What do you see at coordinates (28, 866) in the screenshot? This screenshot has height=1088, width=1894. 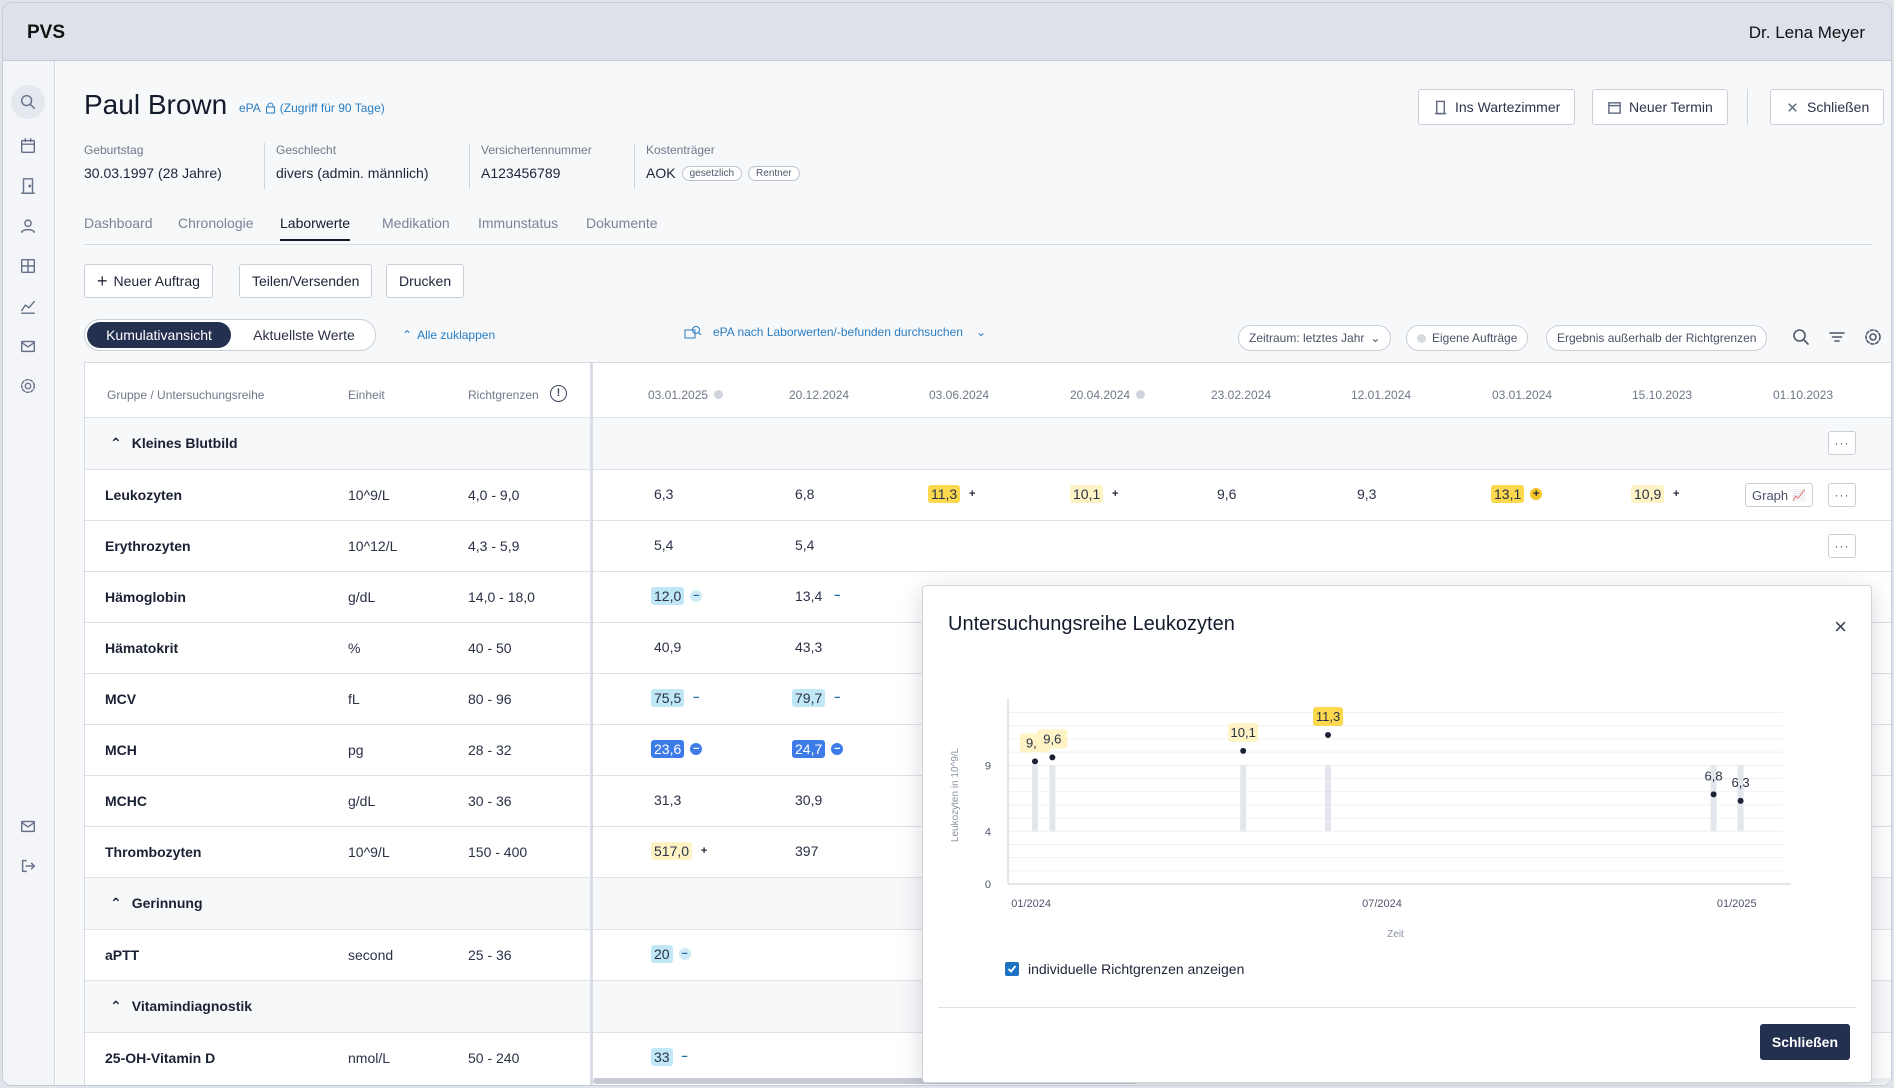 I see `logout-icon` at bounding box center [28, 866].